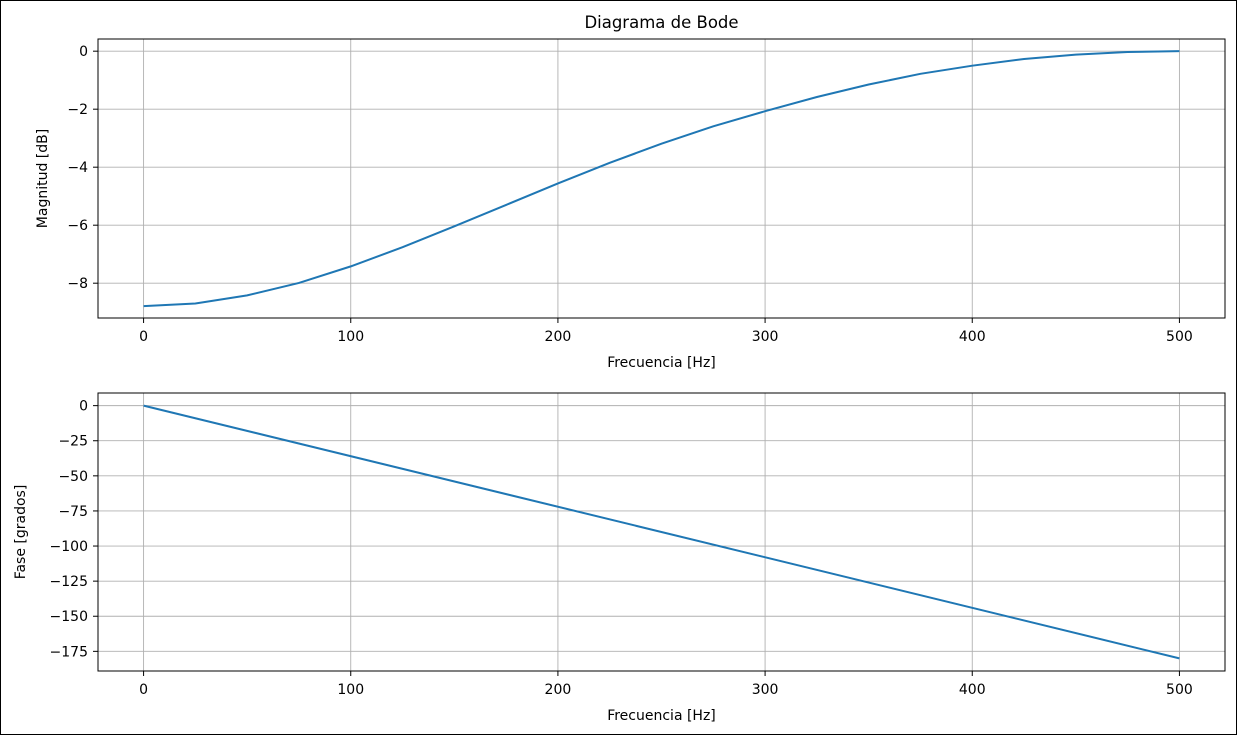 The image size is (1237, 735). I want to click on y-tick-label: −150, so click(69, 617).